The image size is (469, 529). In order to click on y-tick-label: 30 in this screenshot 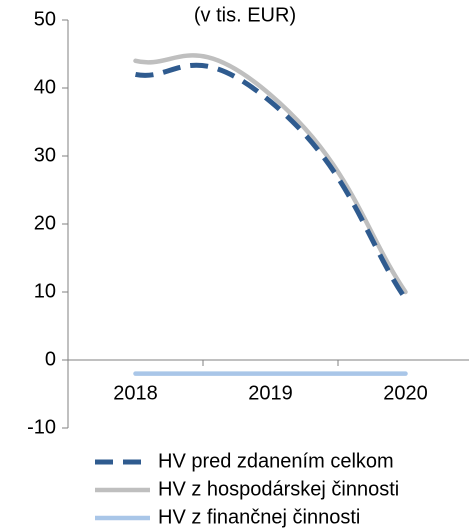, I will do `click(45, 155)`.